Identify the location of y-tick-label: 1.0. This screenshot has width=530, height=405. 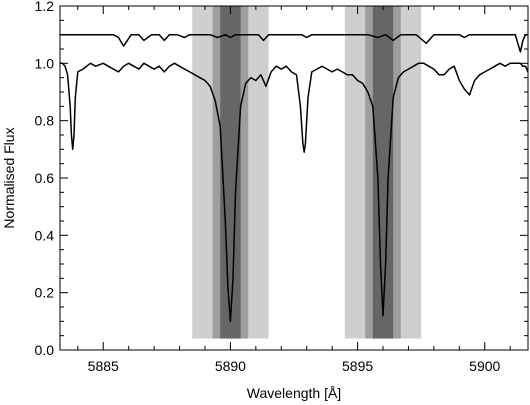
(45, 63).